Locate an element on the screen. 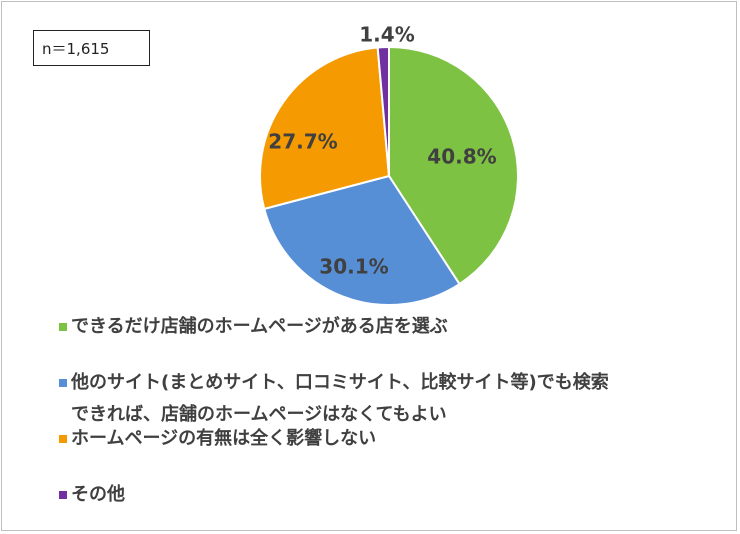  legend-label-1b: できれば、店舗のホームページはなくてもよい is located at coordinates (259, 414).